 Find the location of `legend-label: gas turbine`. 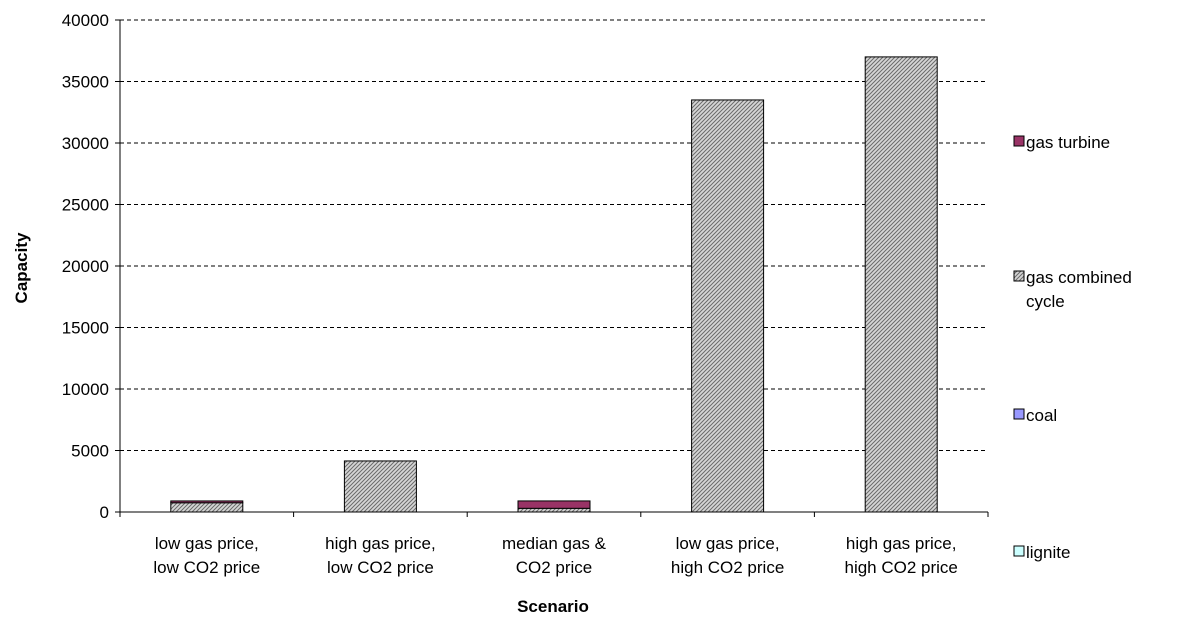

legend-label: gas turbine is located at coordinates (1068, 142).